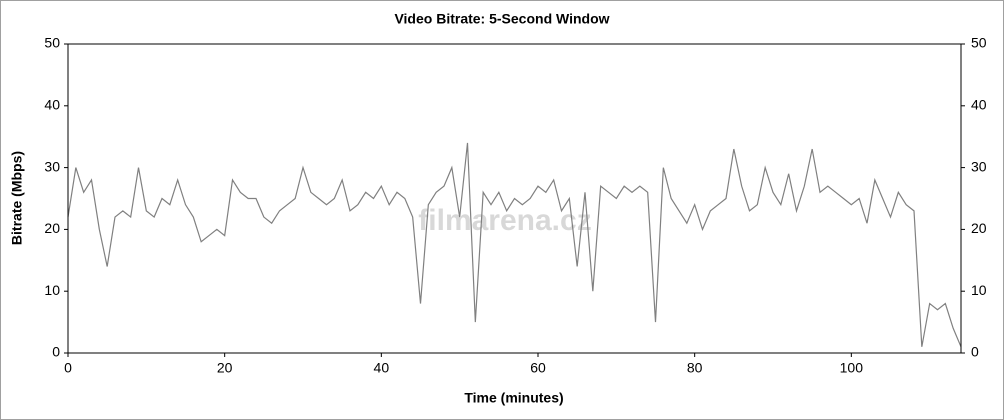 Image resolution: width=1004 pixels, height=420 pixels. What do you see at coordinates (513, 398) in the screenshot?
I see `x-axis-label: Time (minutes)` at bounding box center [513, 398].